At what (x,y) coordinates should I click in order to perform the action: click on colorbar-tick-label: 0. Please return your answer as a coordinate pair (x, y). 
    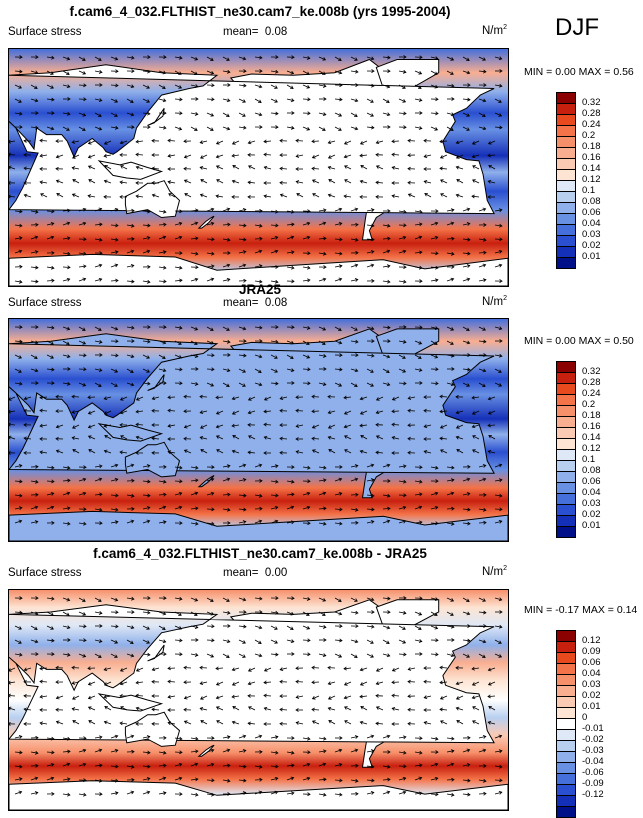
    Looking at the image, I should click on (584, 718).